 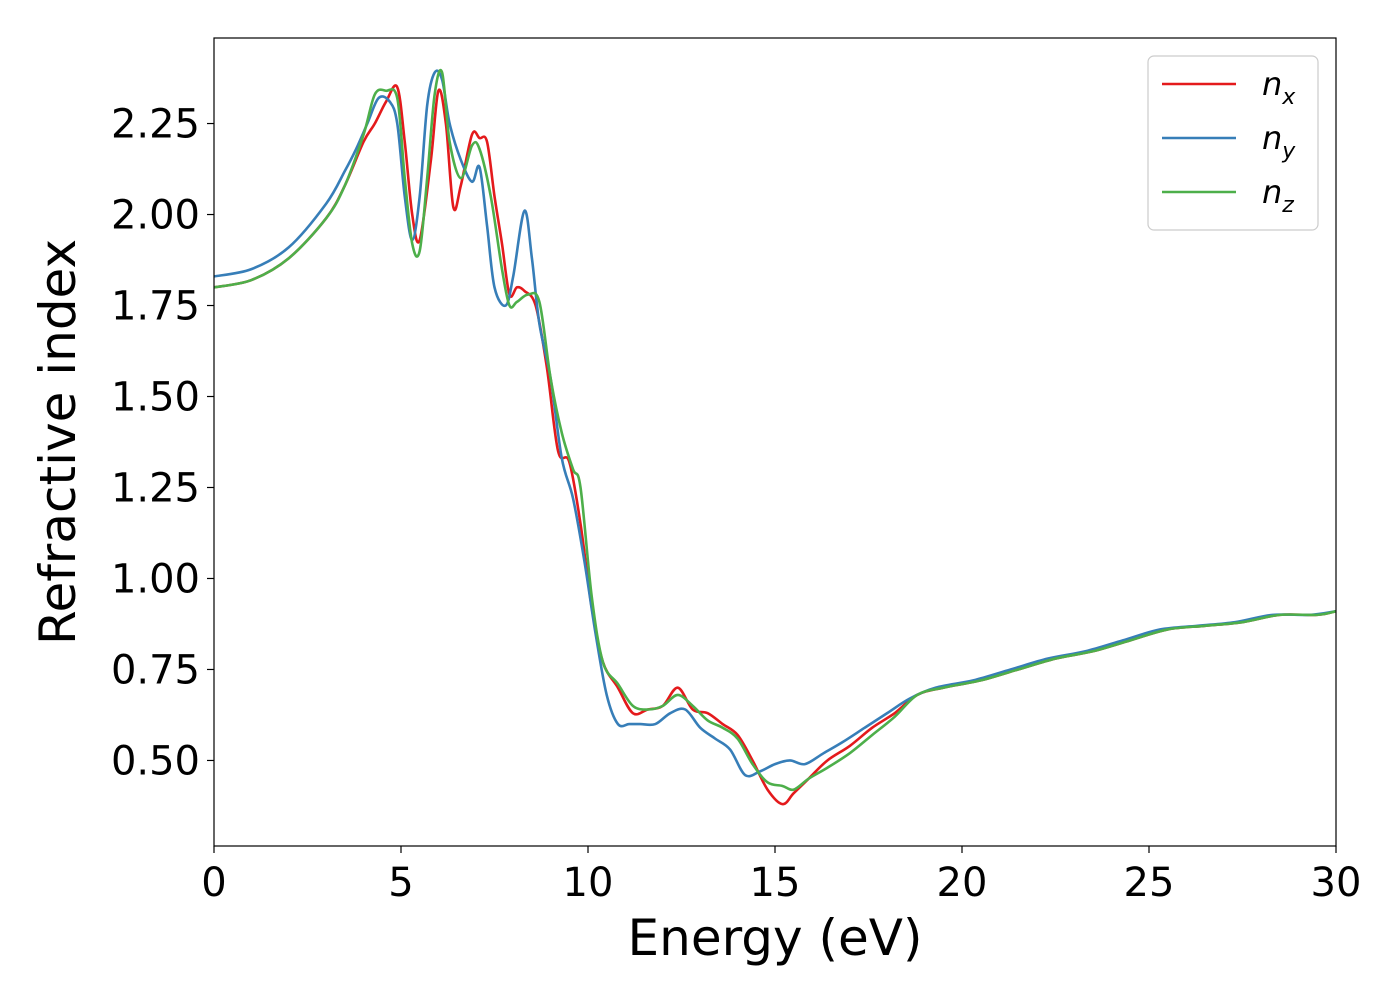 I want to click on y-tick-label: 1.25, so click(x=155, y=488).